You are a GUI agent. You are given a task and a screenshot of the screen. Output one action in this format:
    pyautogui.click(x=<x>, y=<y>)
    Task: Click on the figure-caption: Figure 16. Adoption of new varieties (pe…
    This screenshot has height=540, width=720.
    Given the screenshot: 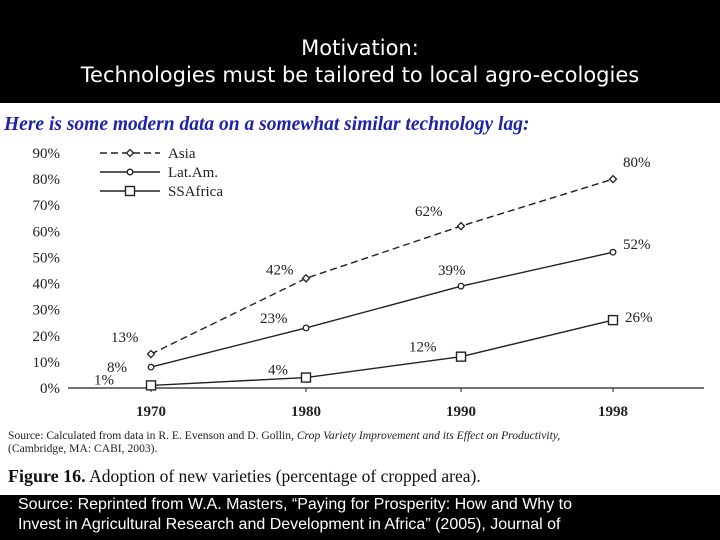 What is the action you would take?
    pyautogui.click(x=360, y=476)
    